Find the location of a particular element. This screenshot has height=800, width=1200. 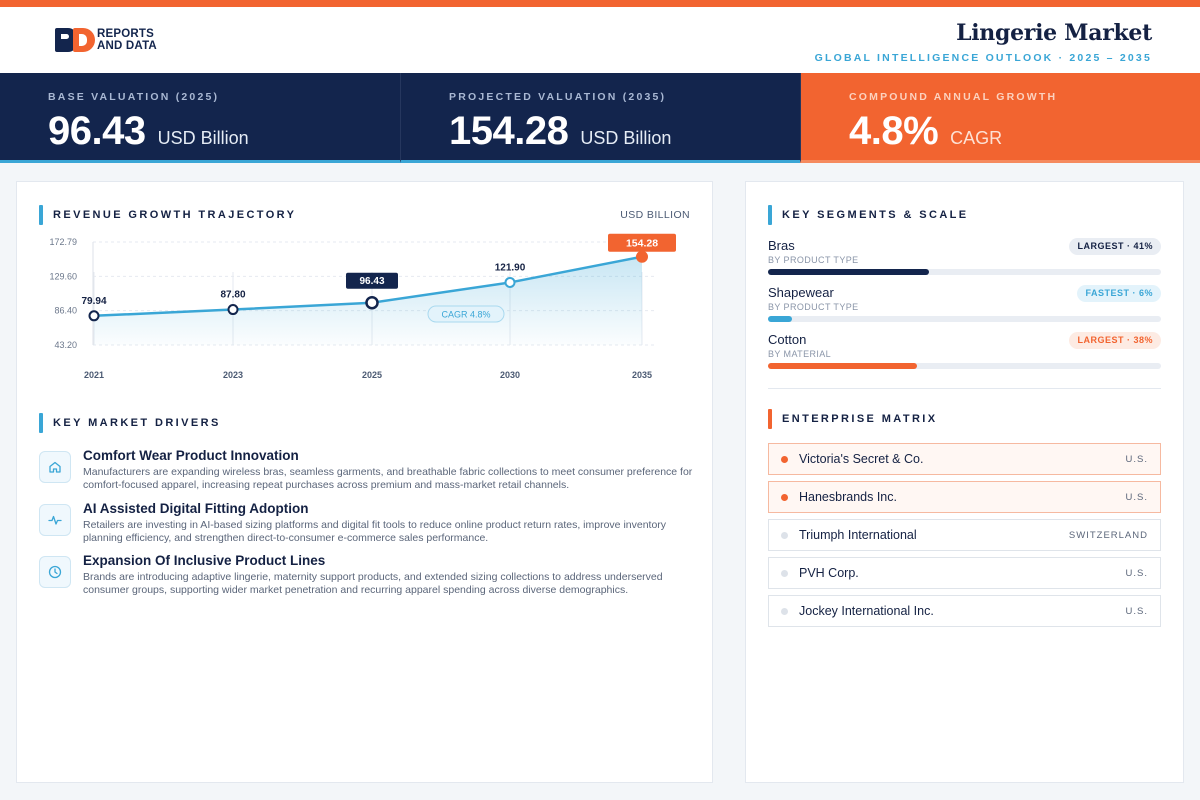

data-label: 87.80 is located at coordinates (232, 295).